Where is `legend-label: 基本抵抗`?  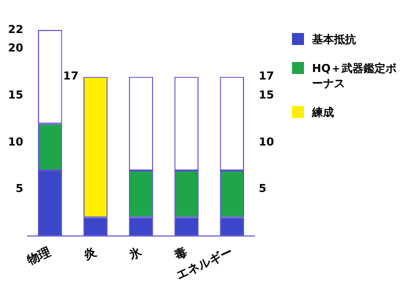 legend-label: 基本抵抗 is located at coordinates (334, 39).